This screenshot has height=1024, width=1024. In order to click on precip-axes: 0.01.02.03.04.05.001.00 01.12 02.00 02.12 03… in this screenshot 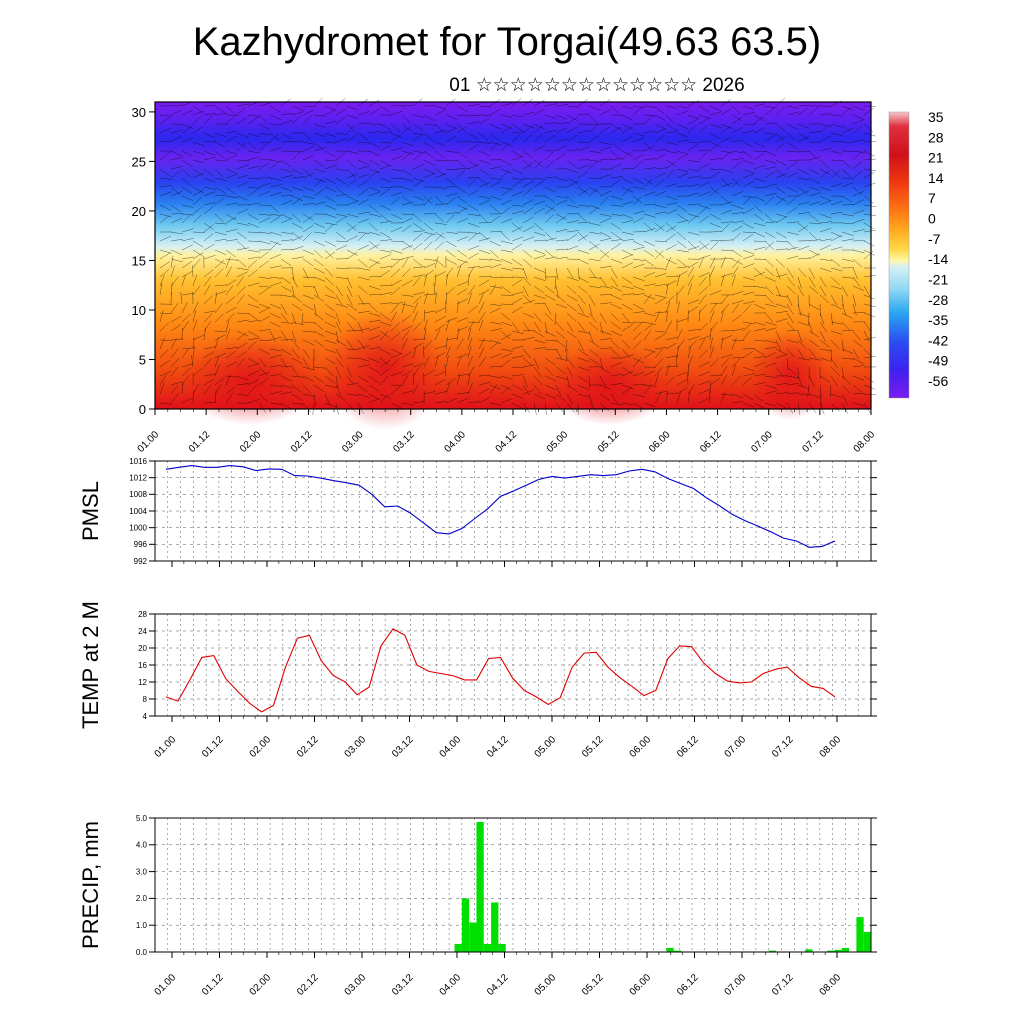, I will do `click(506, 906)`.